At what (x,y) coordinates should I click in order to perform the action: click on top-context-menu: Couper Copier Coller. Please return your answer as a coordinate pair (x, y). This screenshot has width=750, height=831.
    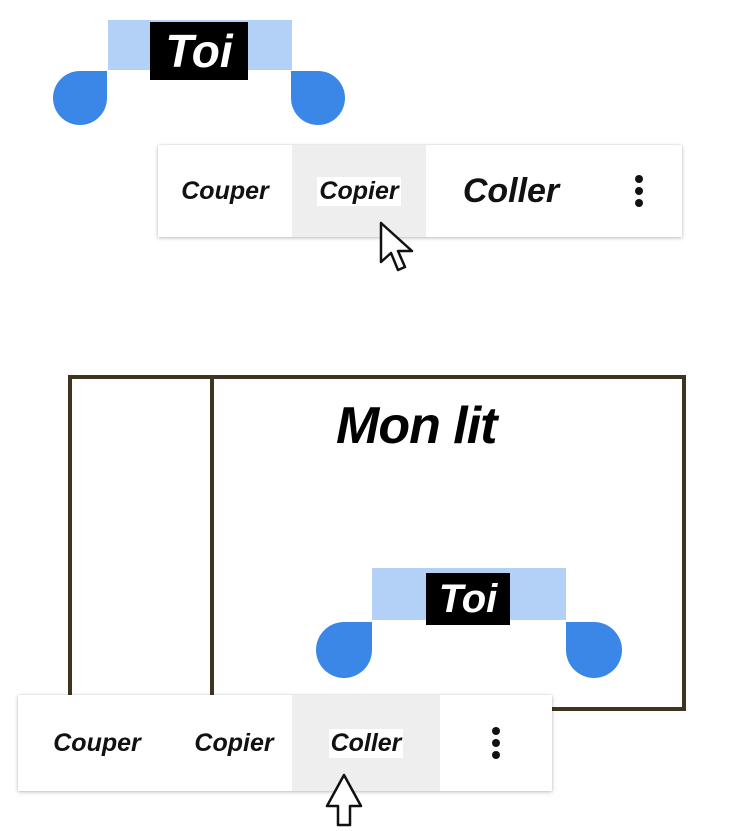
    Looking at the image, I should click on (420, 191).